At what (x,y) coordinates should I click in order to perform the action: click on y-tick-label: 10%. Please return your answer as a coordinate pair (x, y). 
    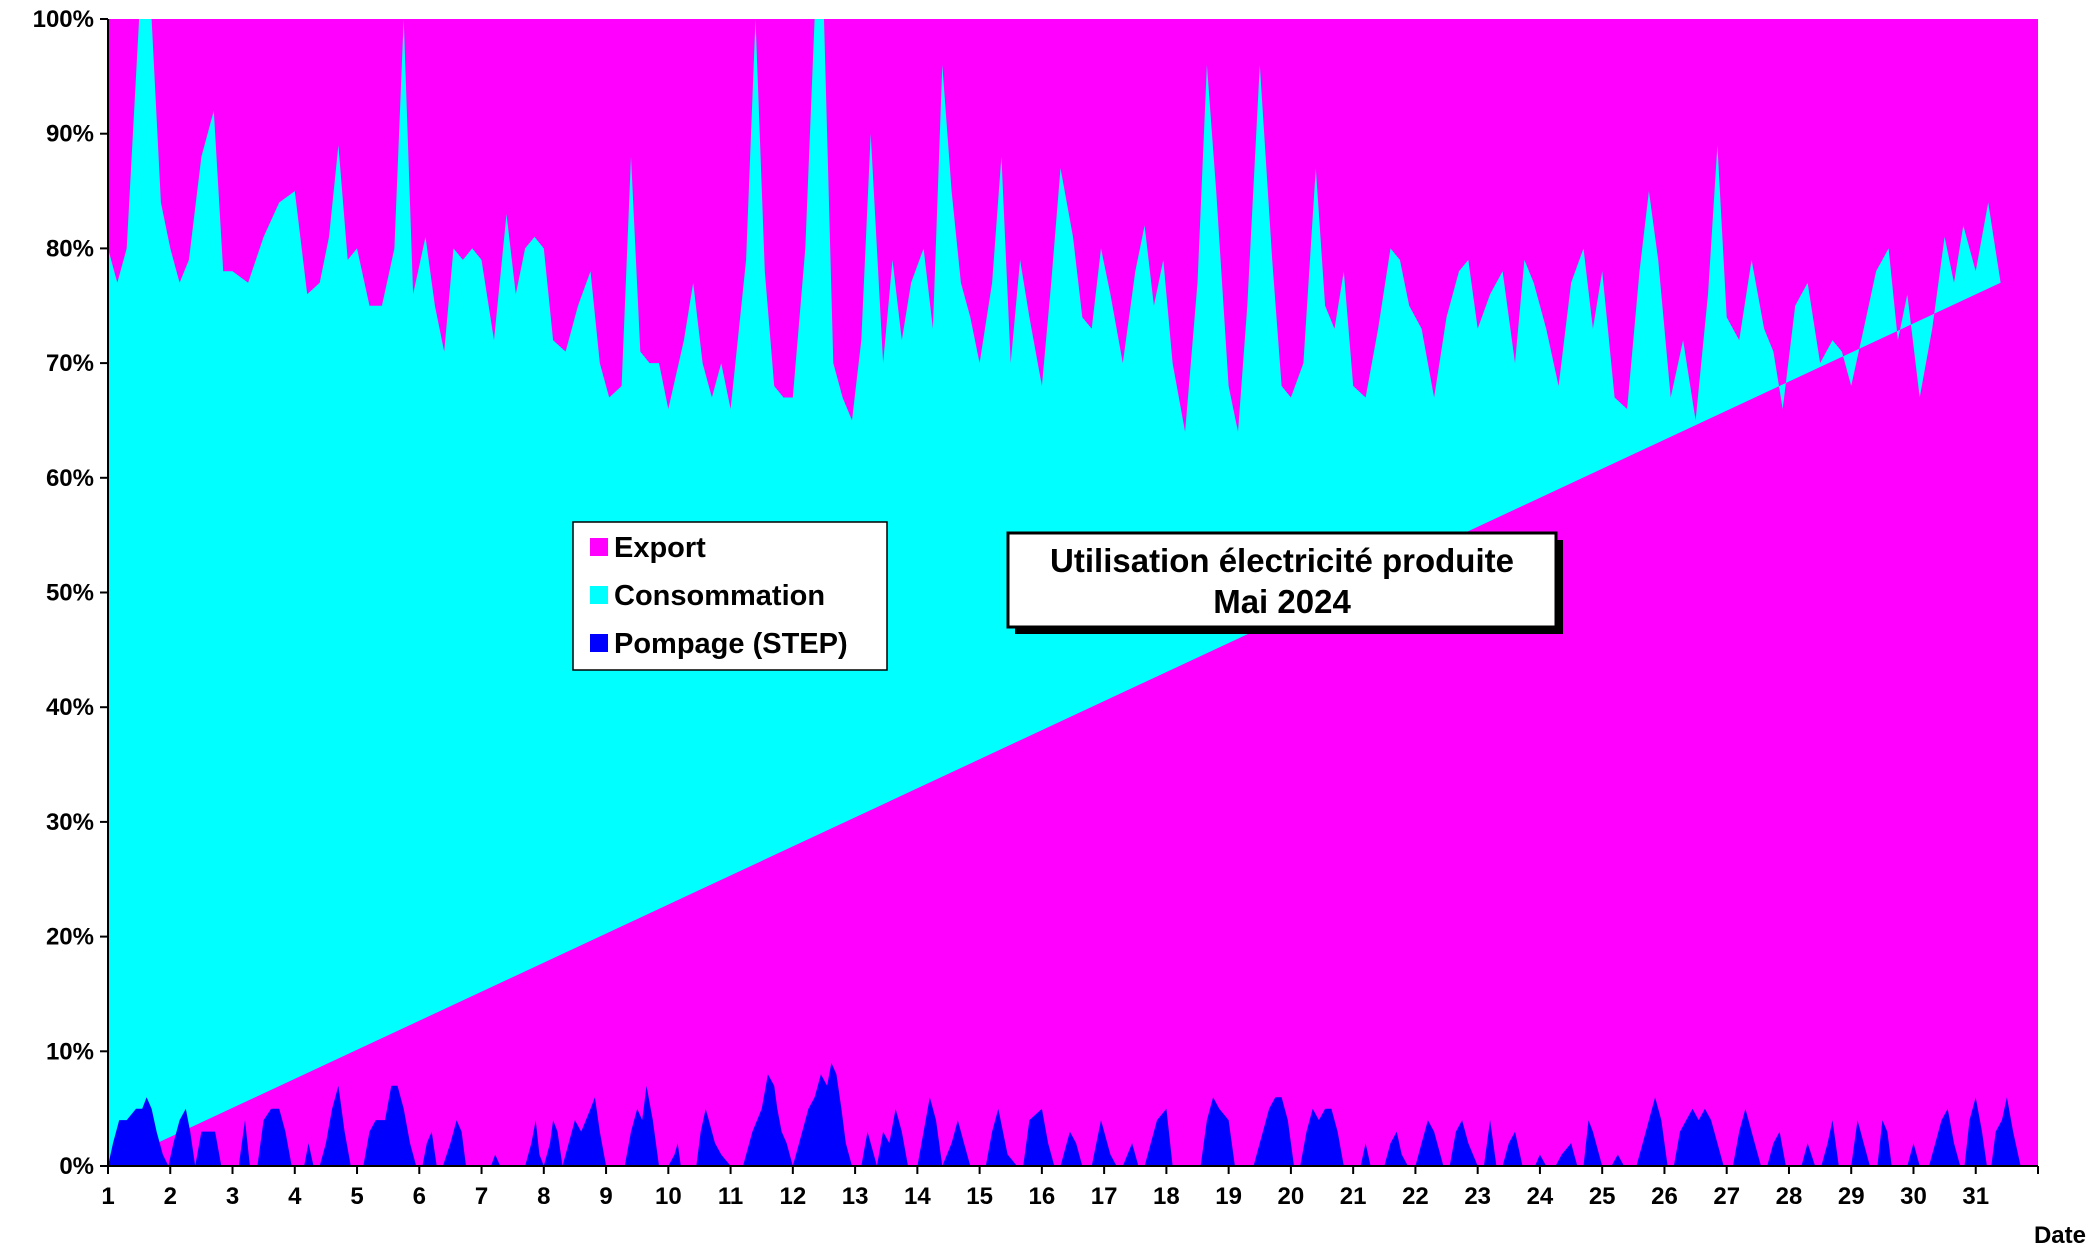
    Looking at the image, I should click on (70, 1051).